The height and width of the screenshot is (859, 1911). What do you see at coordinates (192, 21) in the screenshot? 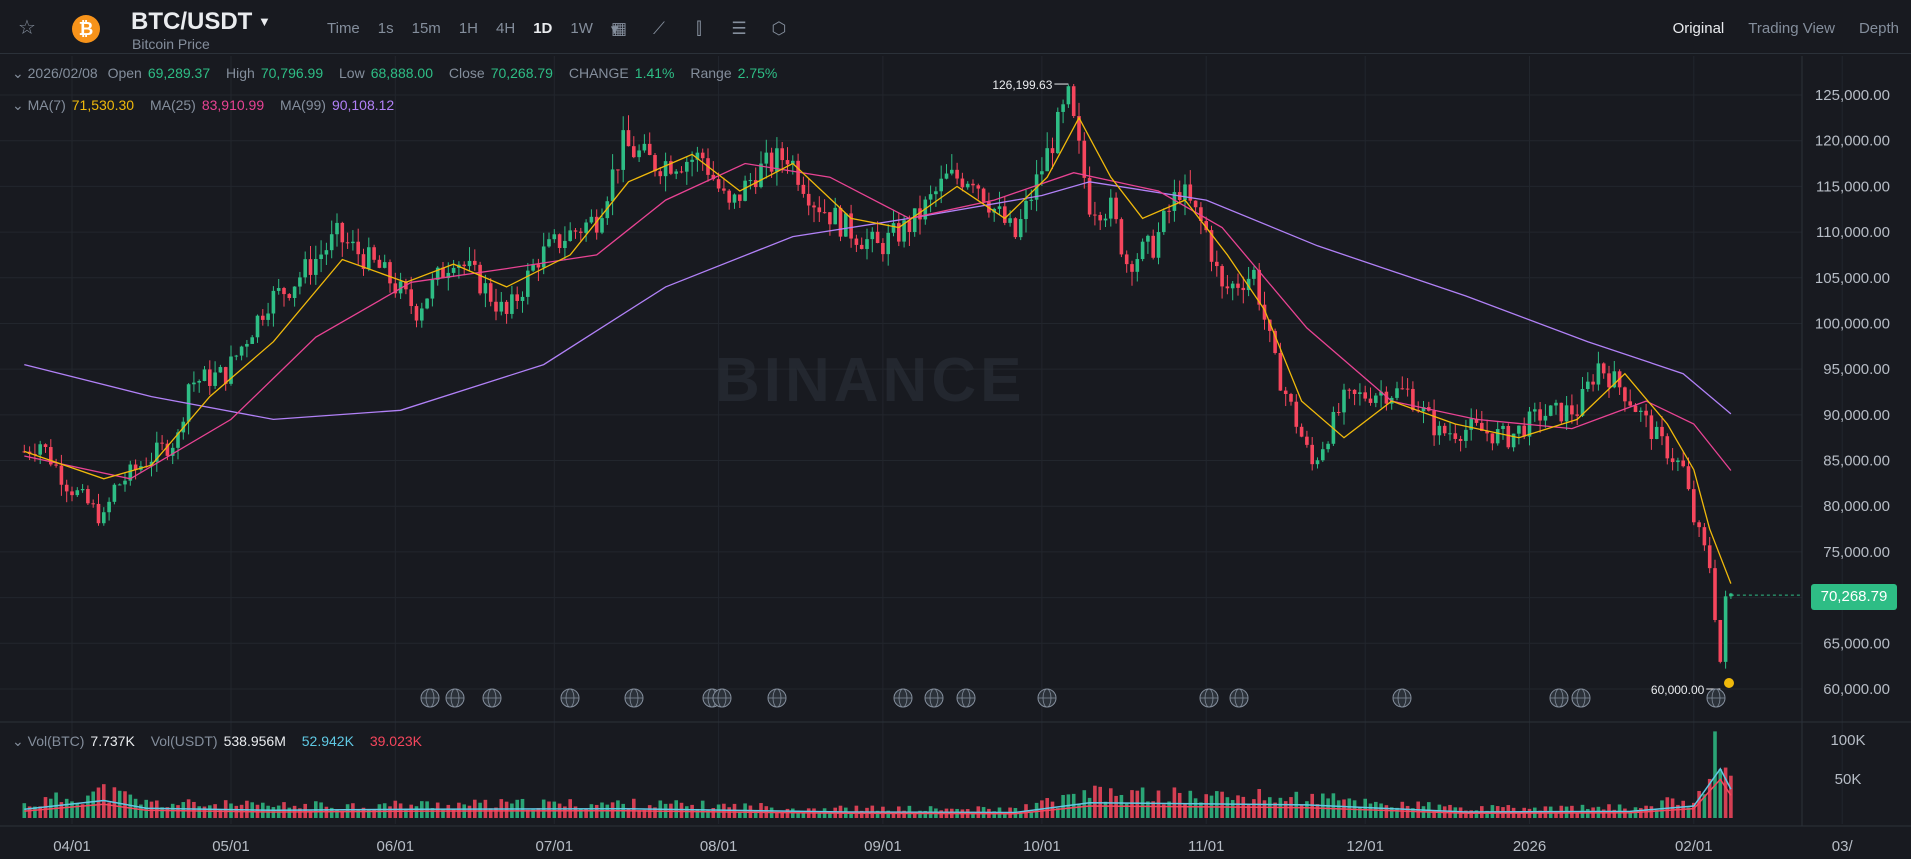
I see `pair-title: BTC/USDT` at bounding box center [192, 21].